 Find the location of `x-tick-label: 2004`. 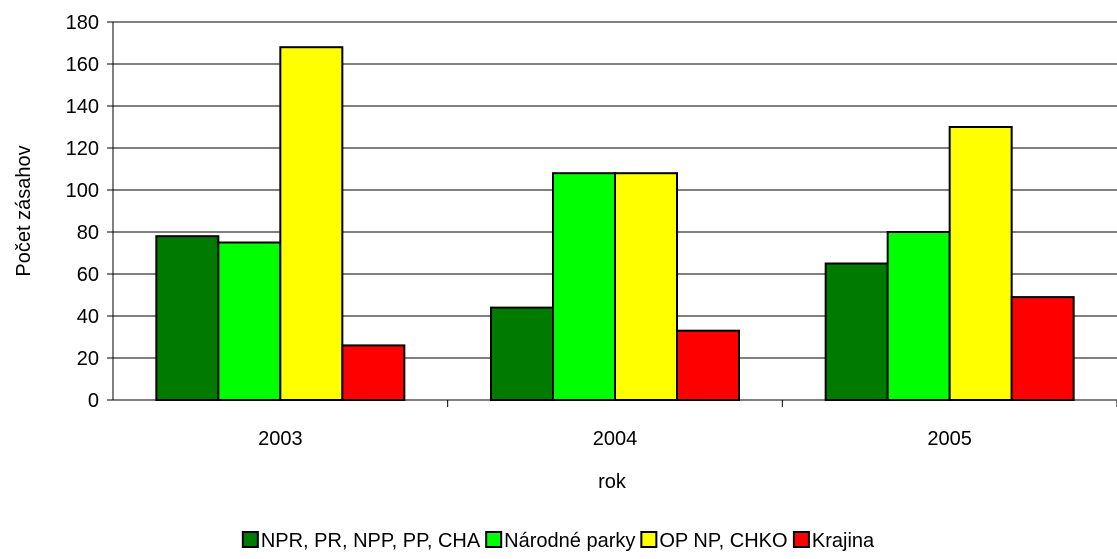

x-tick-label: 2004 is located at coordinates (615, 439).